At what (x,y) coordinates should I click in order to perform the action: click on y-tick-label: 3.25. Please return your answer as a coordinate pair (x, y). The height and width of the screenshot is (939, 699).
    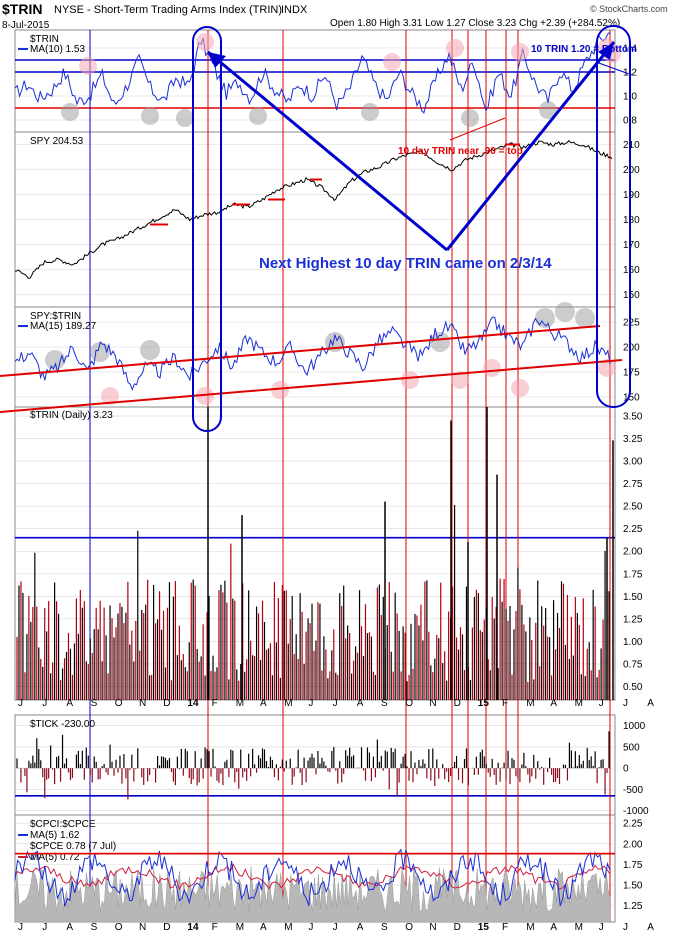
    Looking at the image, I should click on (633, 439).